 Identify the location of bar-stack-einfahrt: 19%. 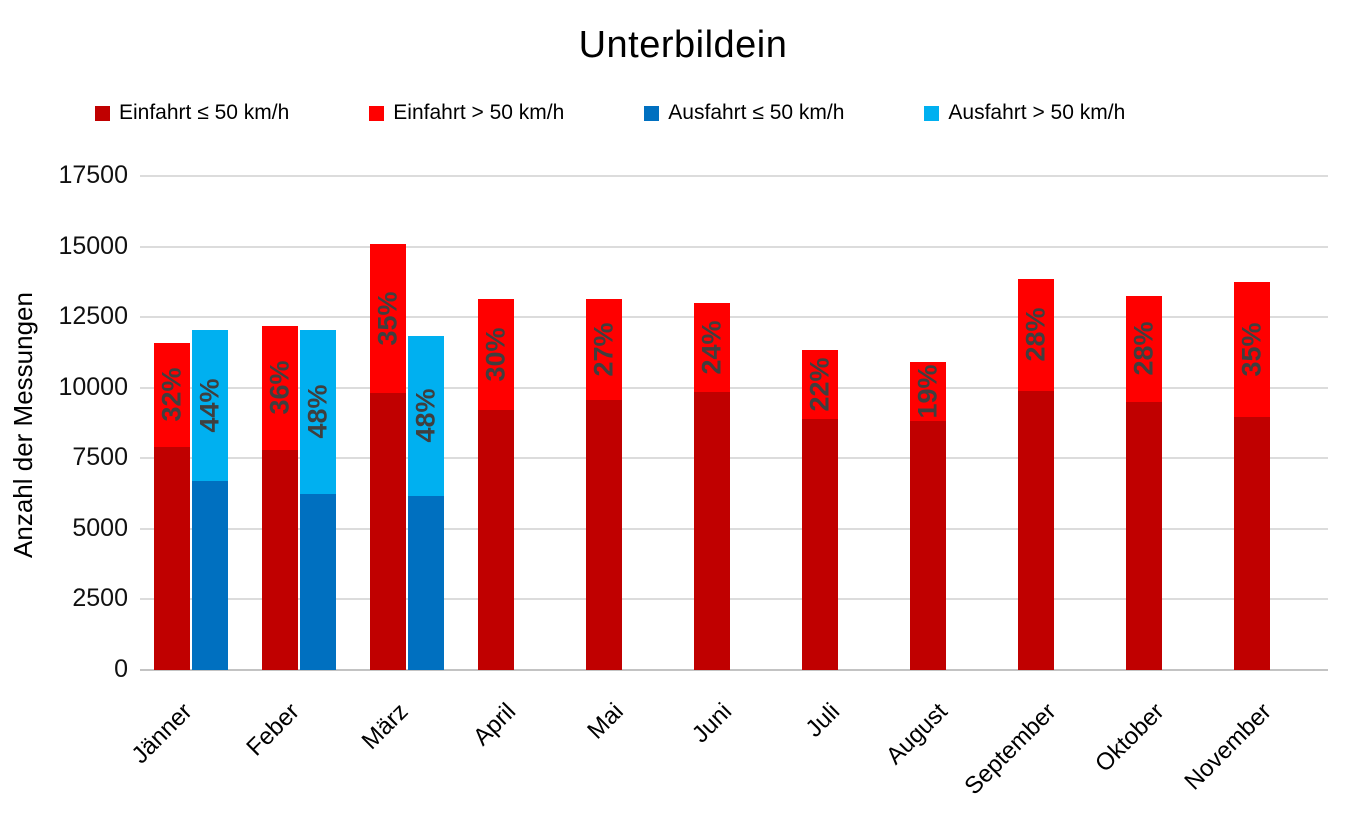
(928, 516).